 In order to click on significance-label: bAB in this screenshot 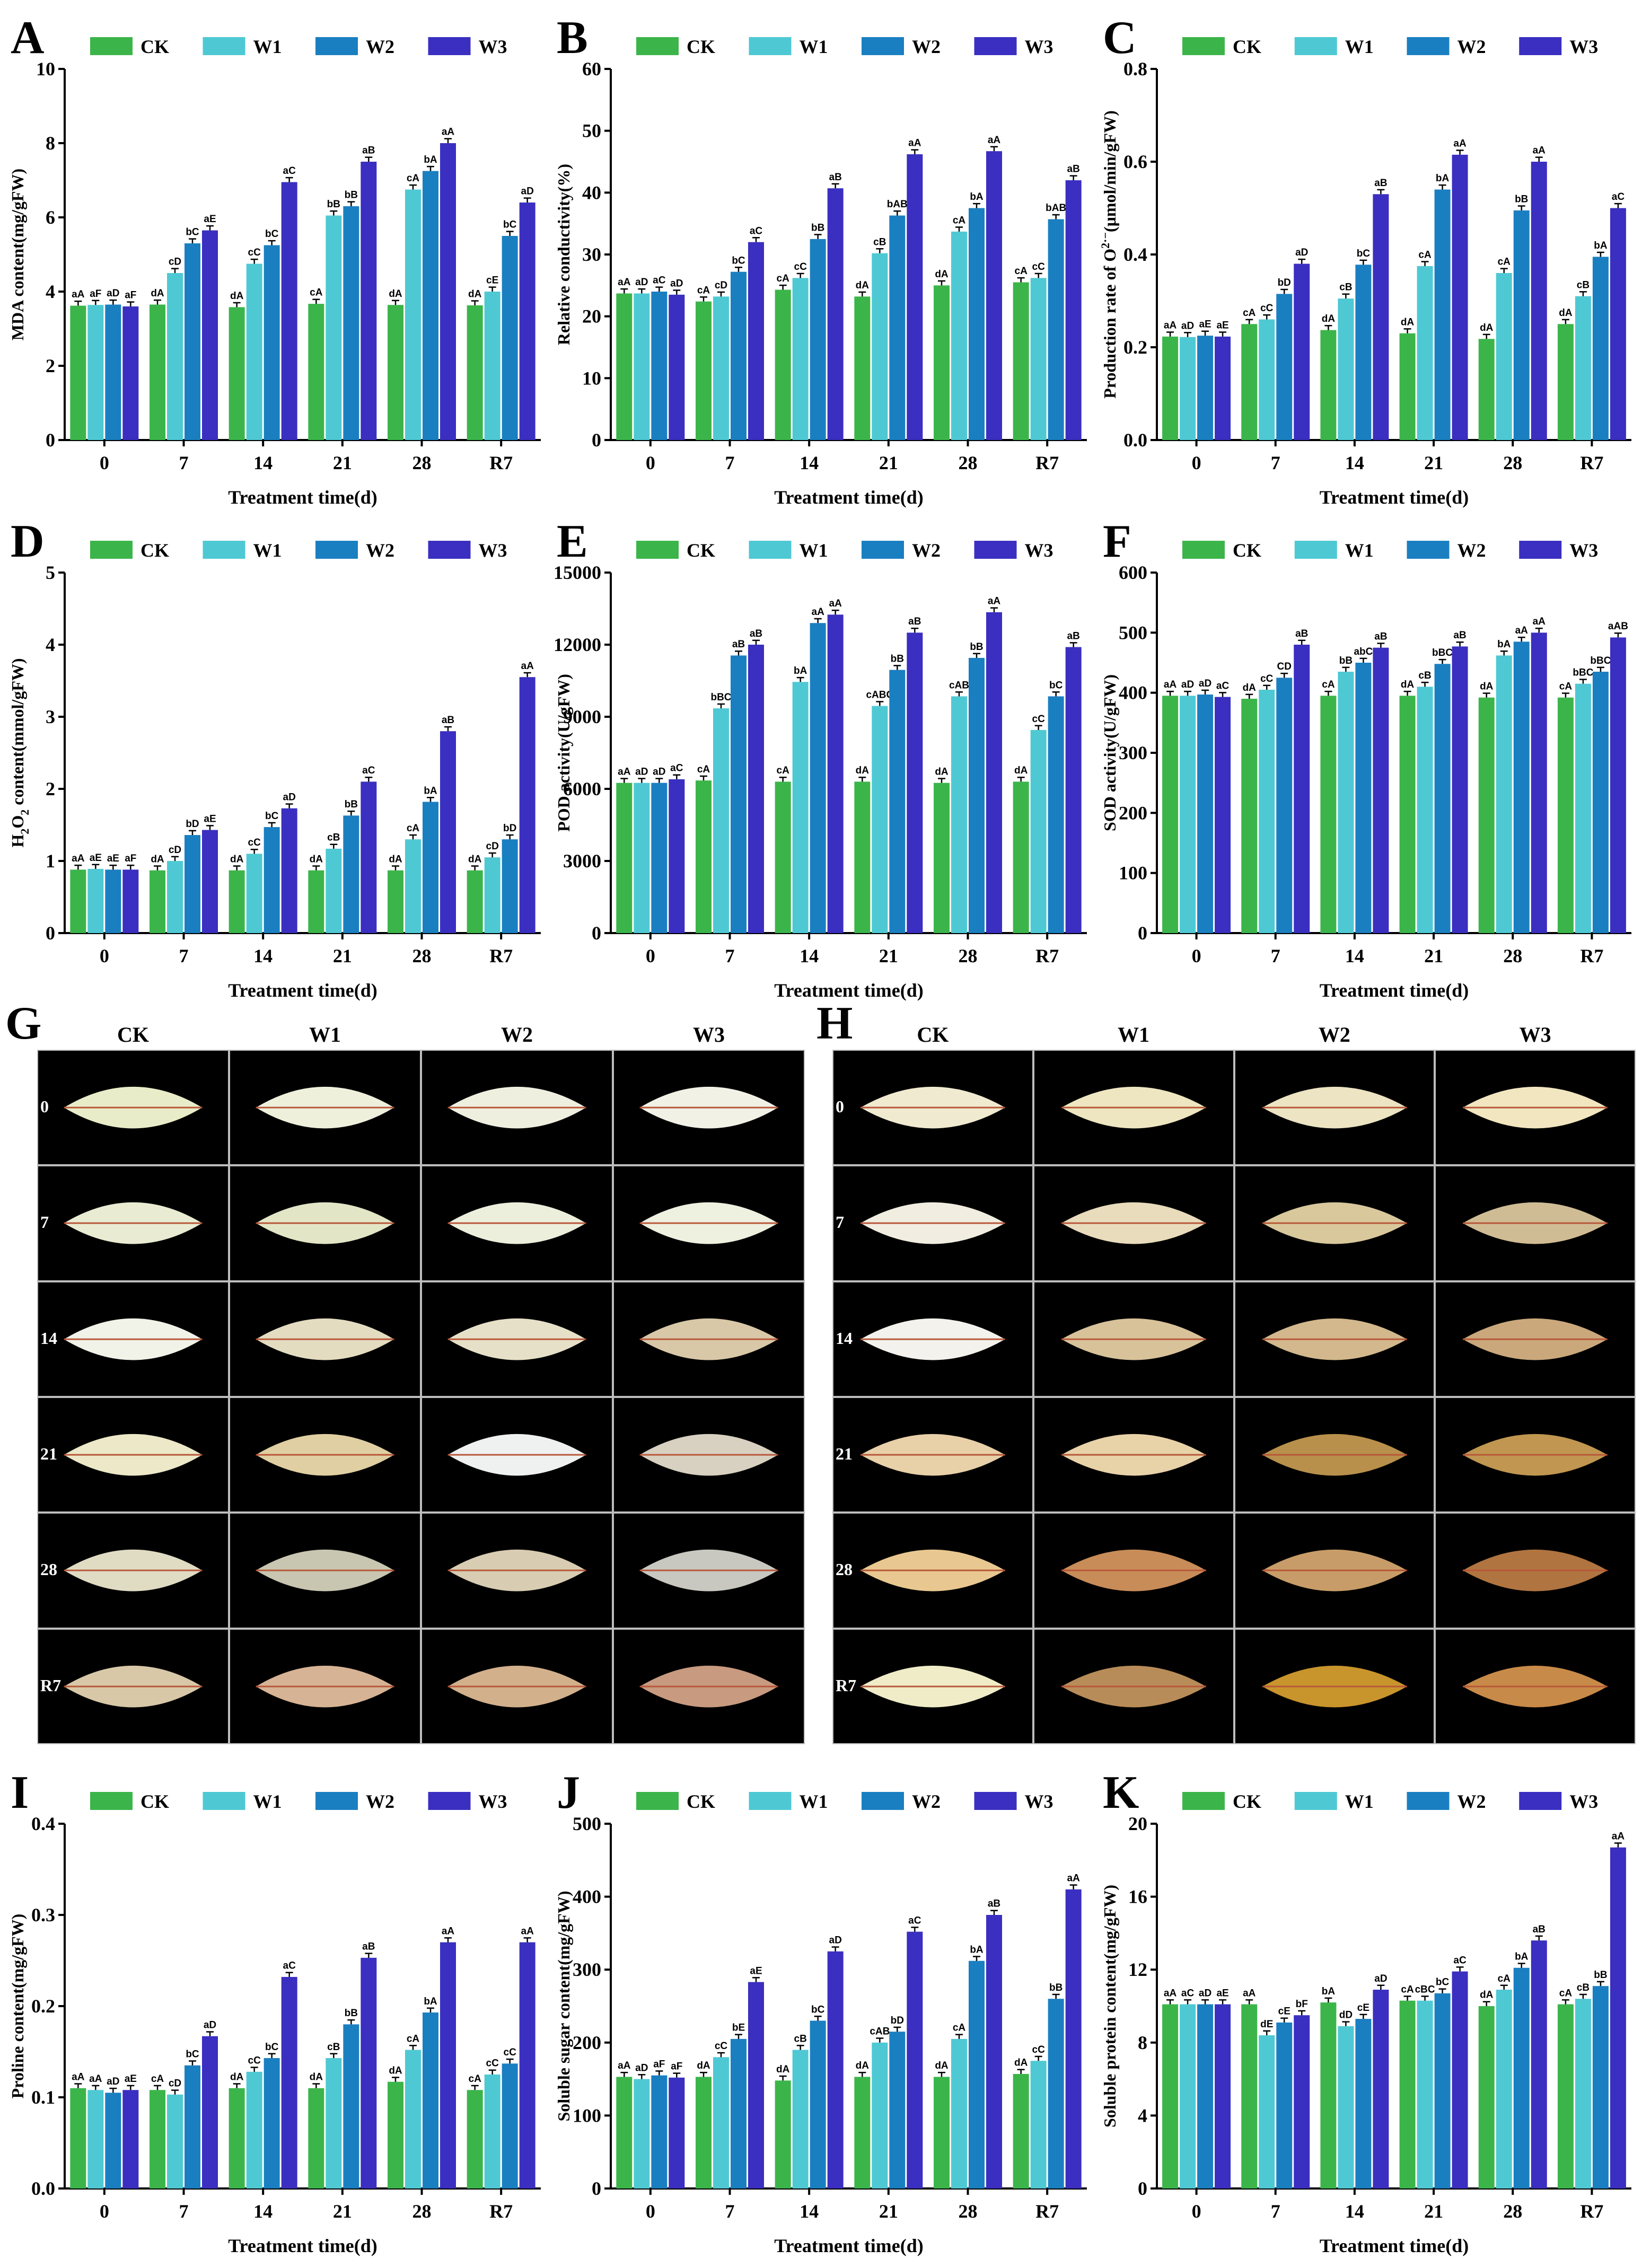, I will do `click(1056, 208)`.